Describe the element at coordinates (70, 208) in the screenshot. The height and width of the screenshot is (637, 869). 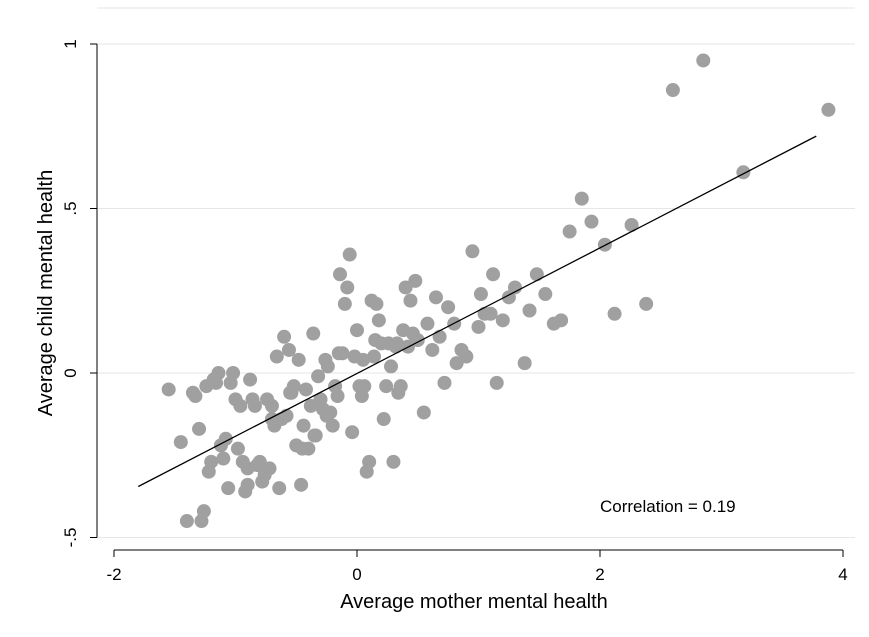
I see `y-tick-label: .5` at that location.